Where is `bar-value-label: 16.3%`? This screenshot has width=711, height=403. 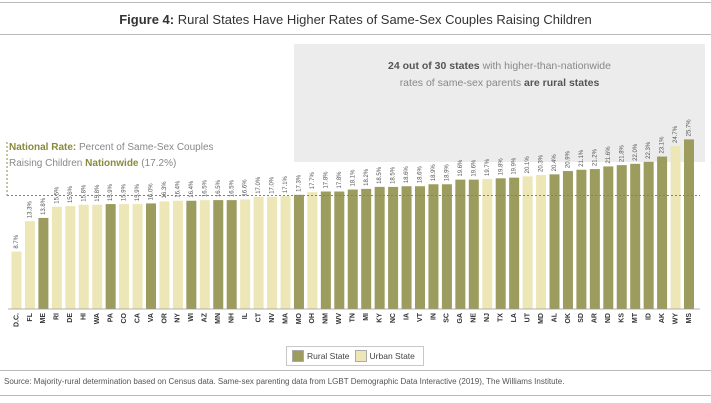
bar-value-label: 16.3% is located at coordinates (165, 190).